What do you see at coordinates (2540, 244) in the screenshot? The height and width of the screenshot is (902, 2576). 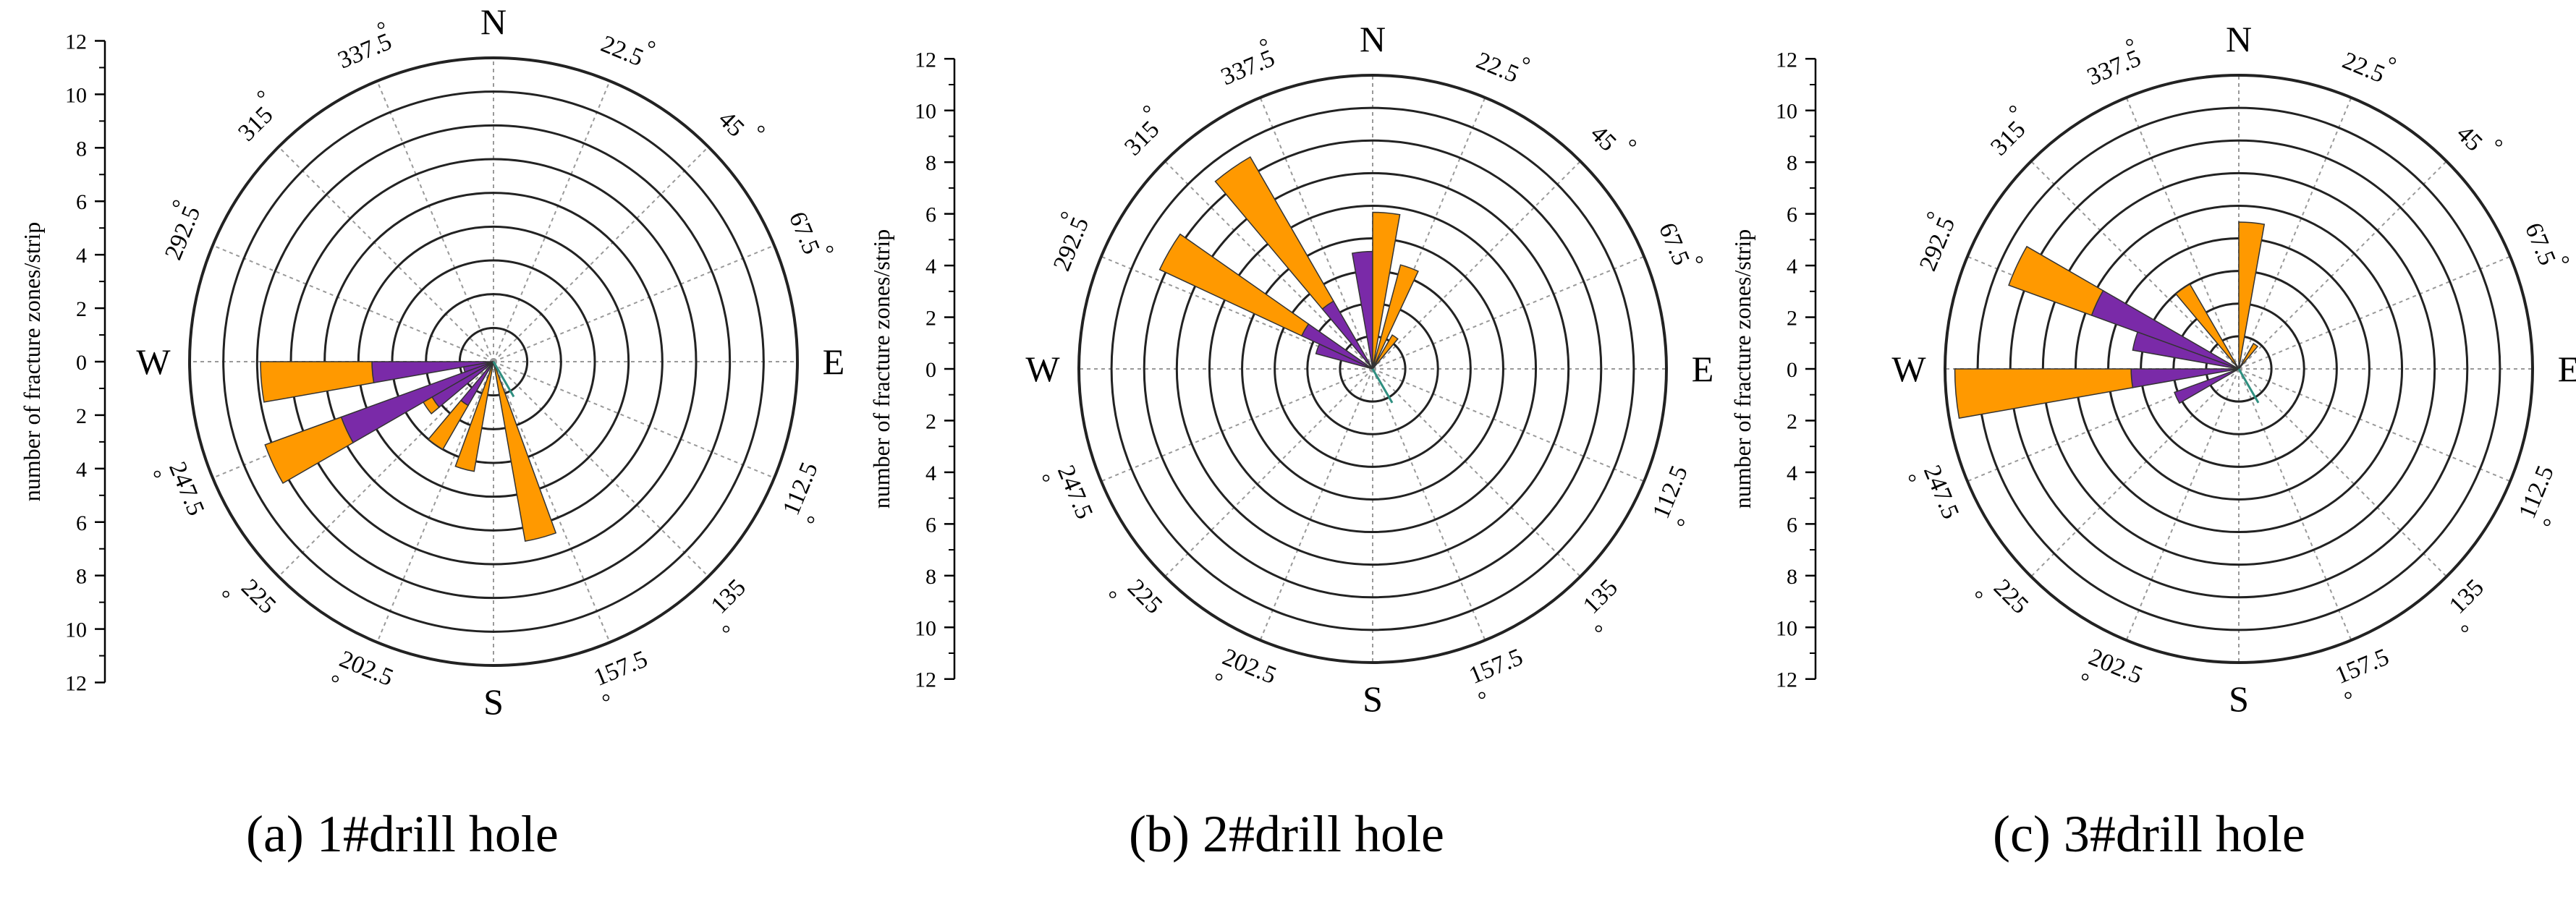 I see `angle-label: 67.5` at bounding box center [2540, 244].